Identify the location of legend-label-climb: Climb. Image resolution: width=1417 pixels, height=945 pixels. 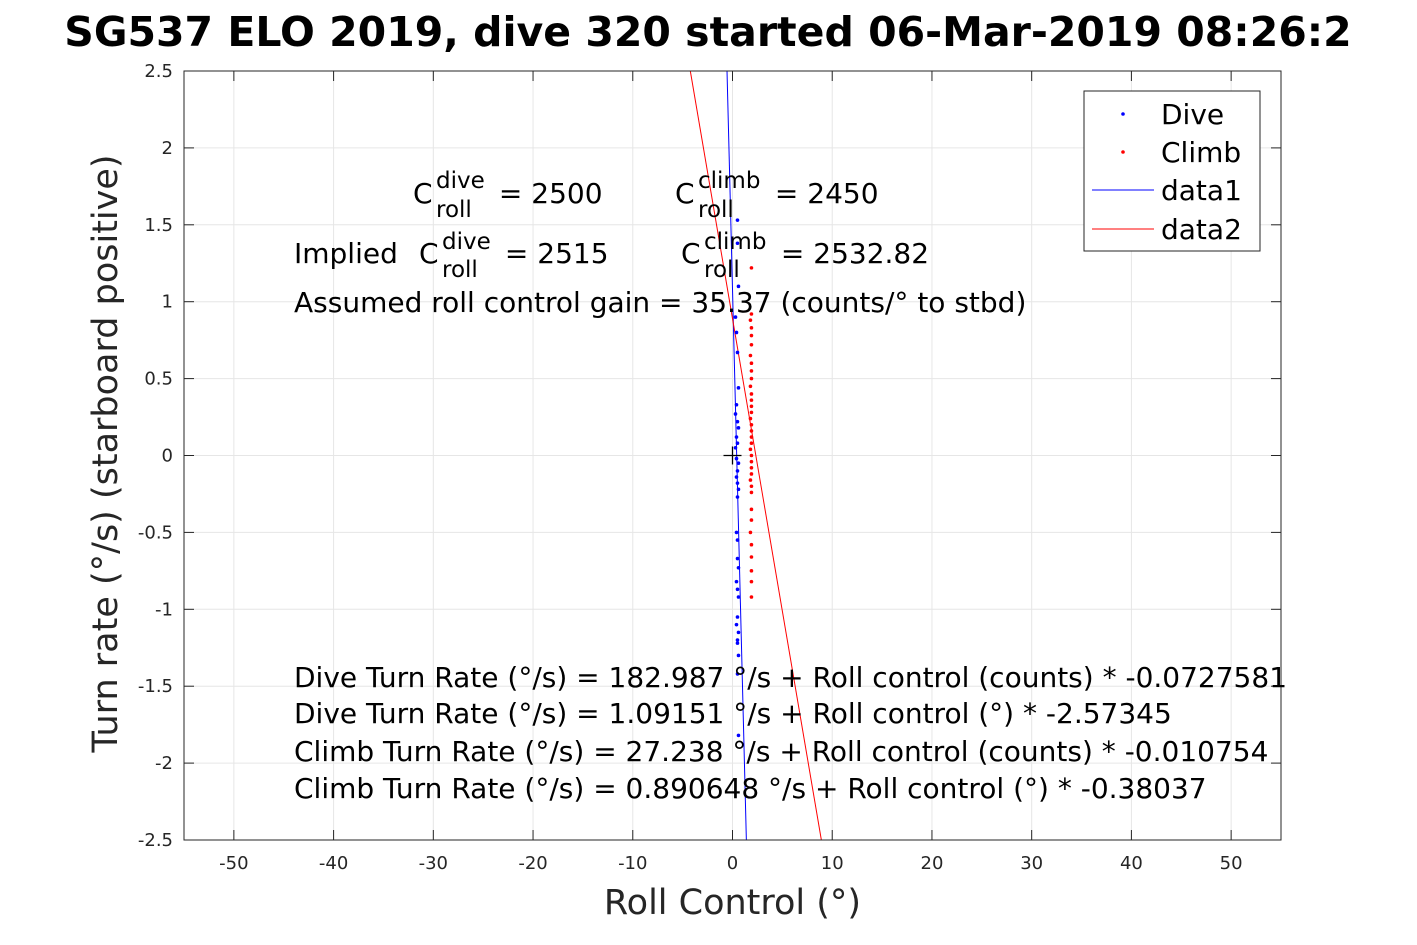
(1201, 152).